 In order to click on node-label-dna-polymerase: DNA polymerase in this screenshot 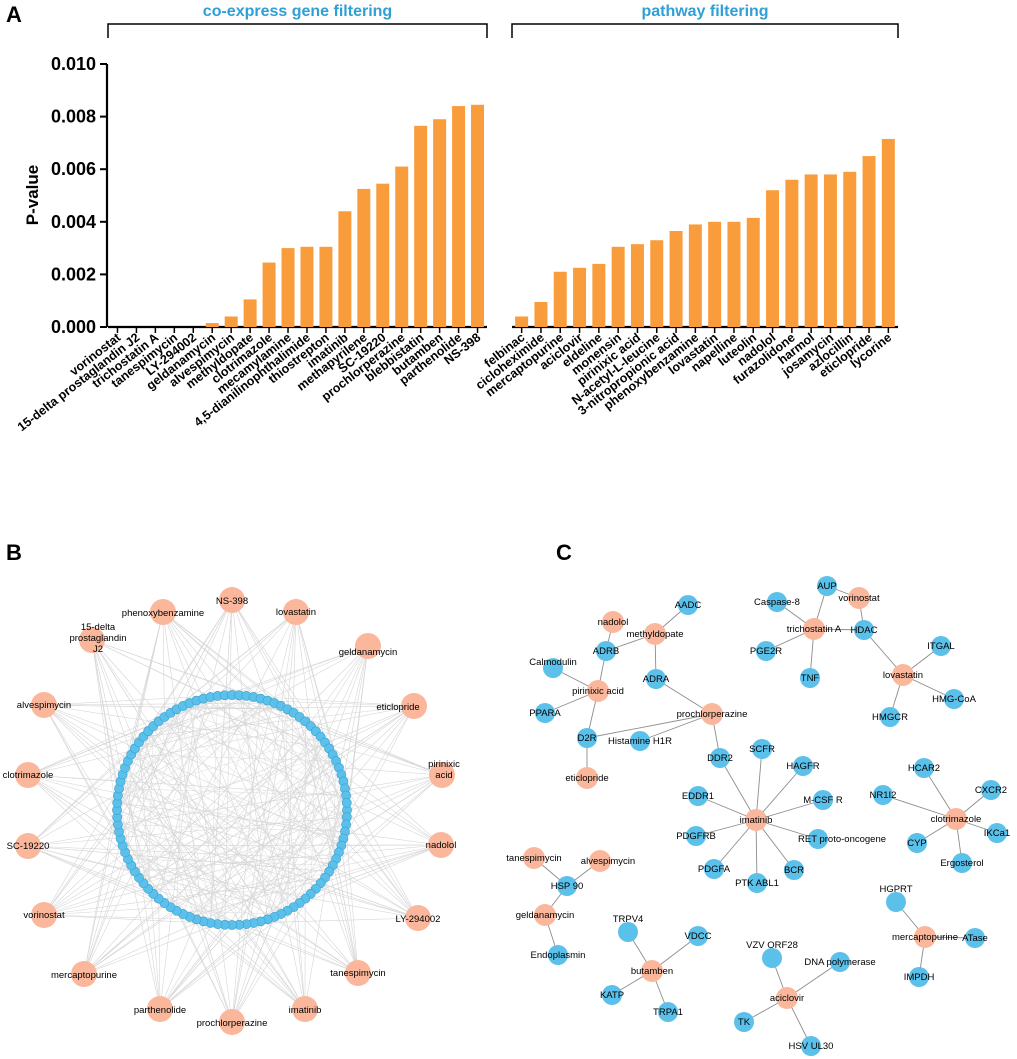, I will do `click(839, 962)`.